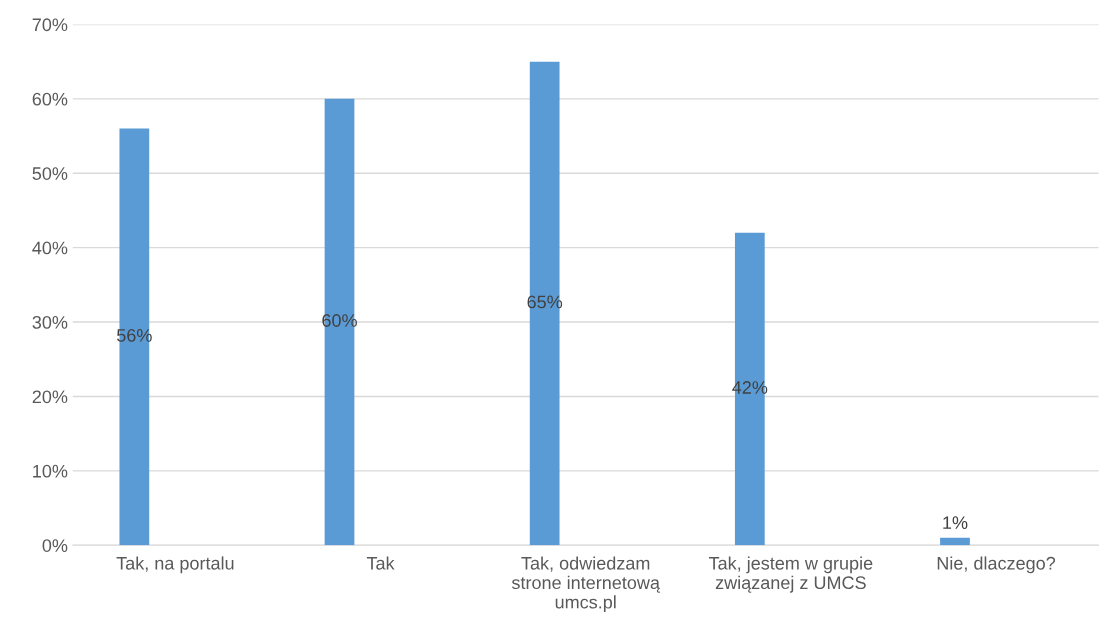 This screenshot has width=1103, height=643. What do you see at coordinates (50, 471) in the screenshot?
I see `y-tick-label: 10%` at bounding box center [50, 471].